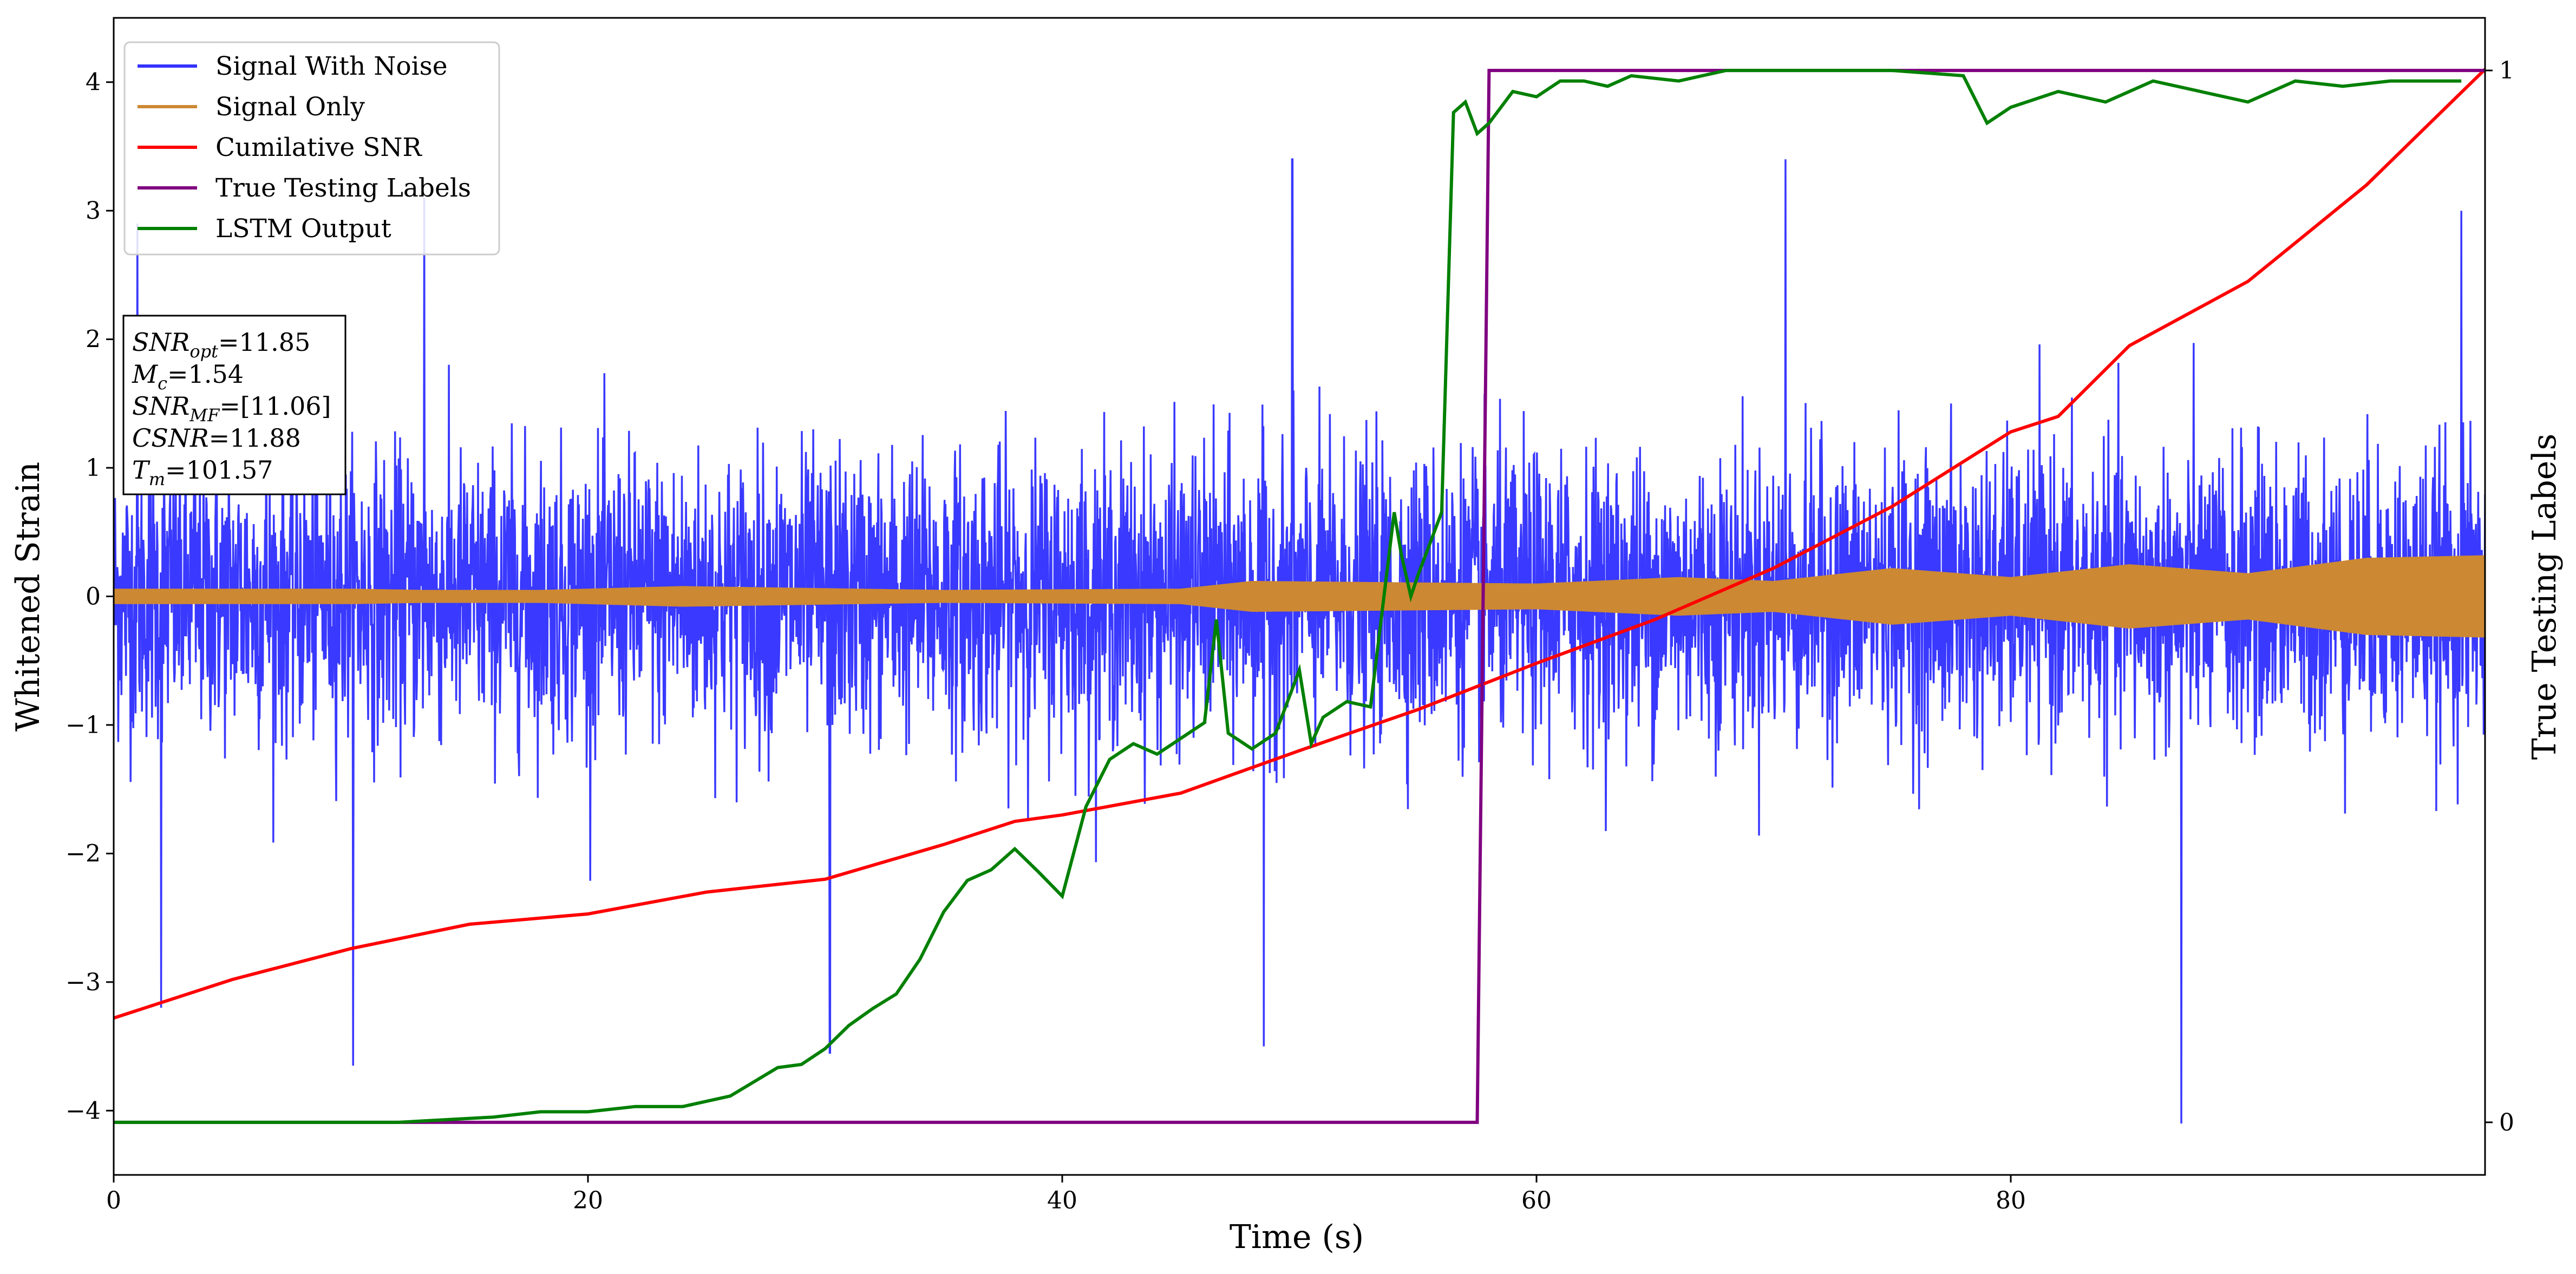 The image size is (2576, 1274). Describe the element at coordinates (94, 597) in the screenshot. I see `y-tick-label: 0` at that location.